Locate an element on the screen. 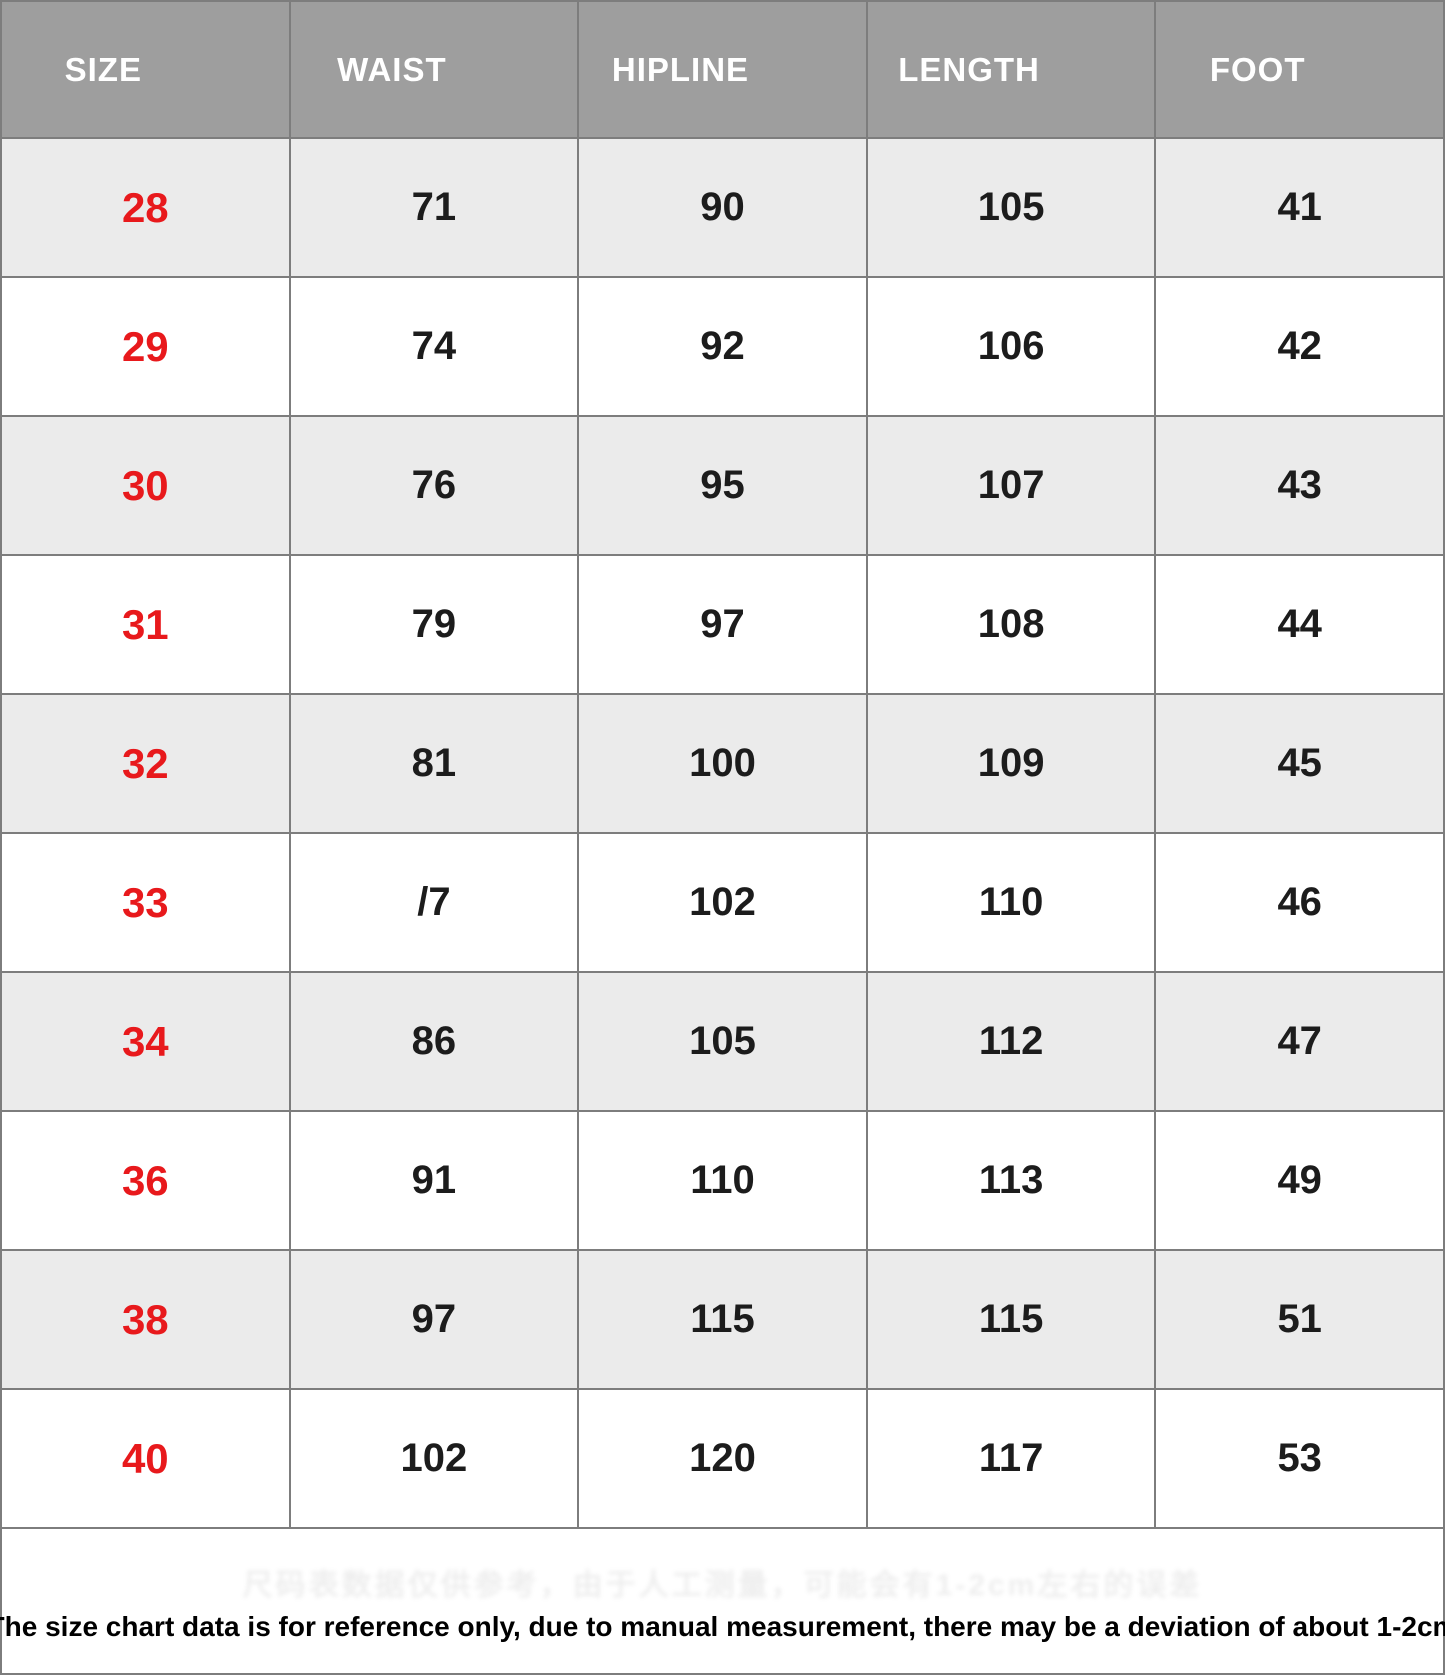 Image resolution: width=1445 pixels, height=1675 pixels. table-row: 31 79 97 108 44 is located at coordinates (722, 624).